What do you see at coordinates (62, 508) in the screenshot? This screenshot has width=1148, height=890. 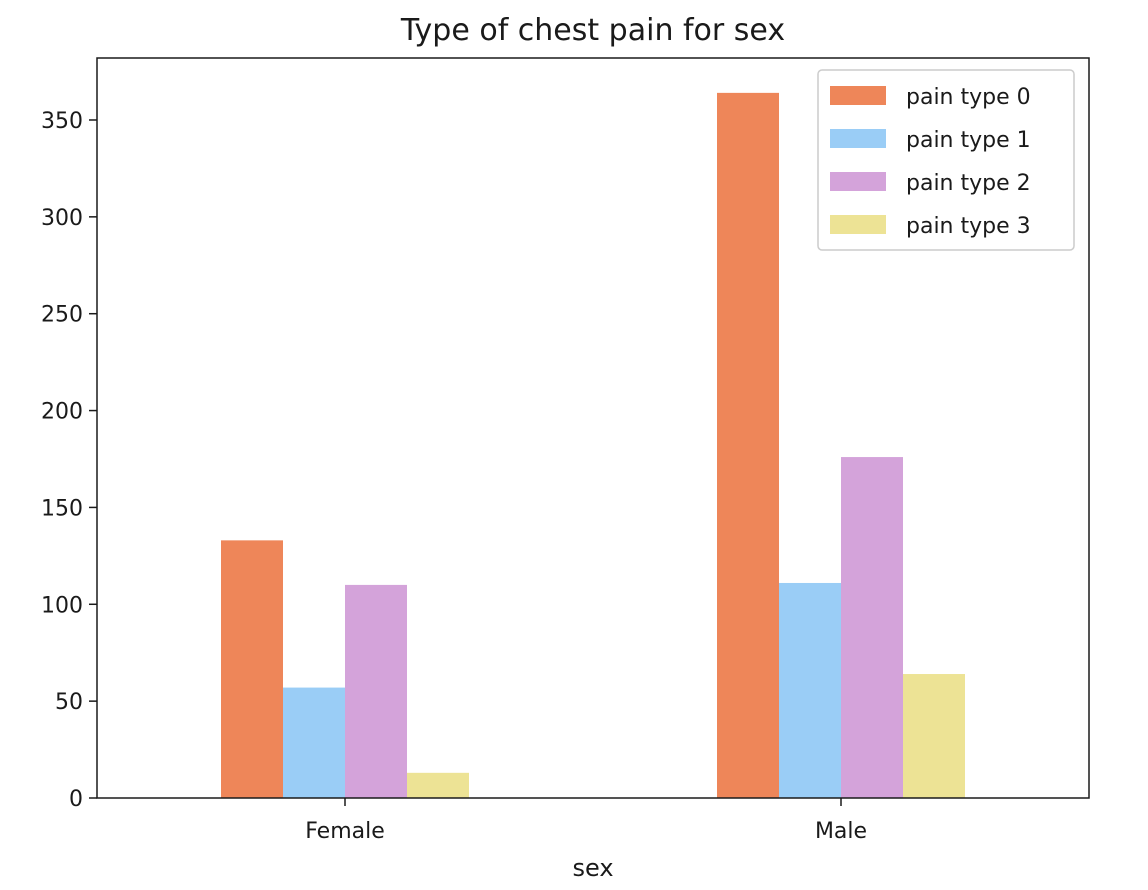 I see `y-tick-label: 150` at bounding box center [62, 508].